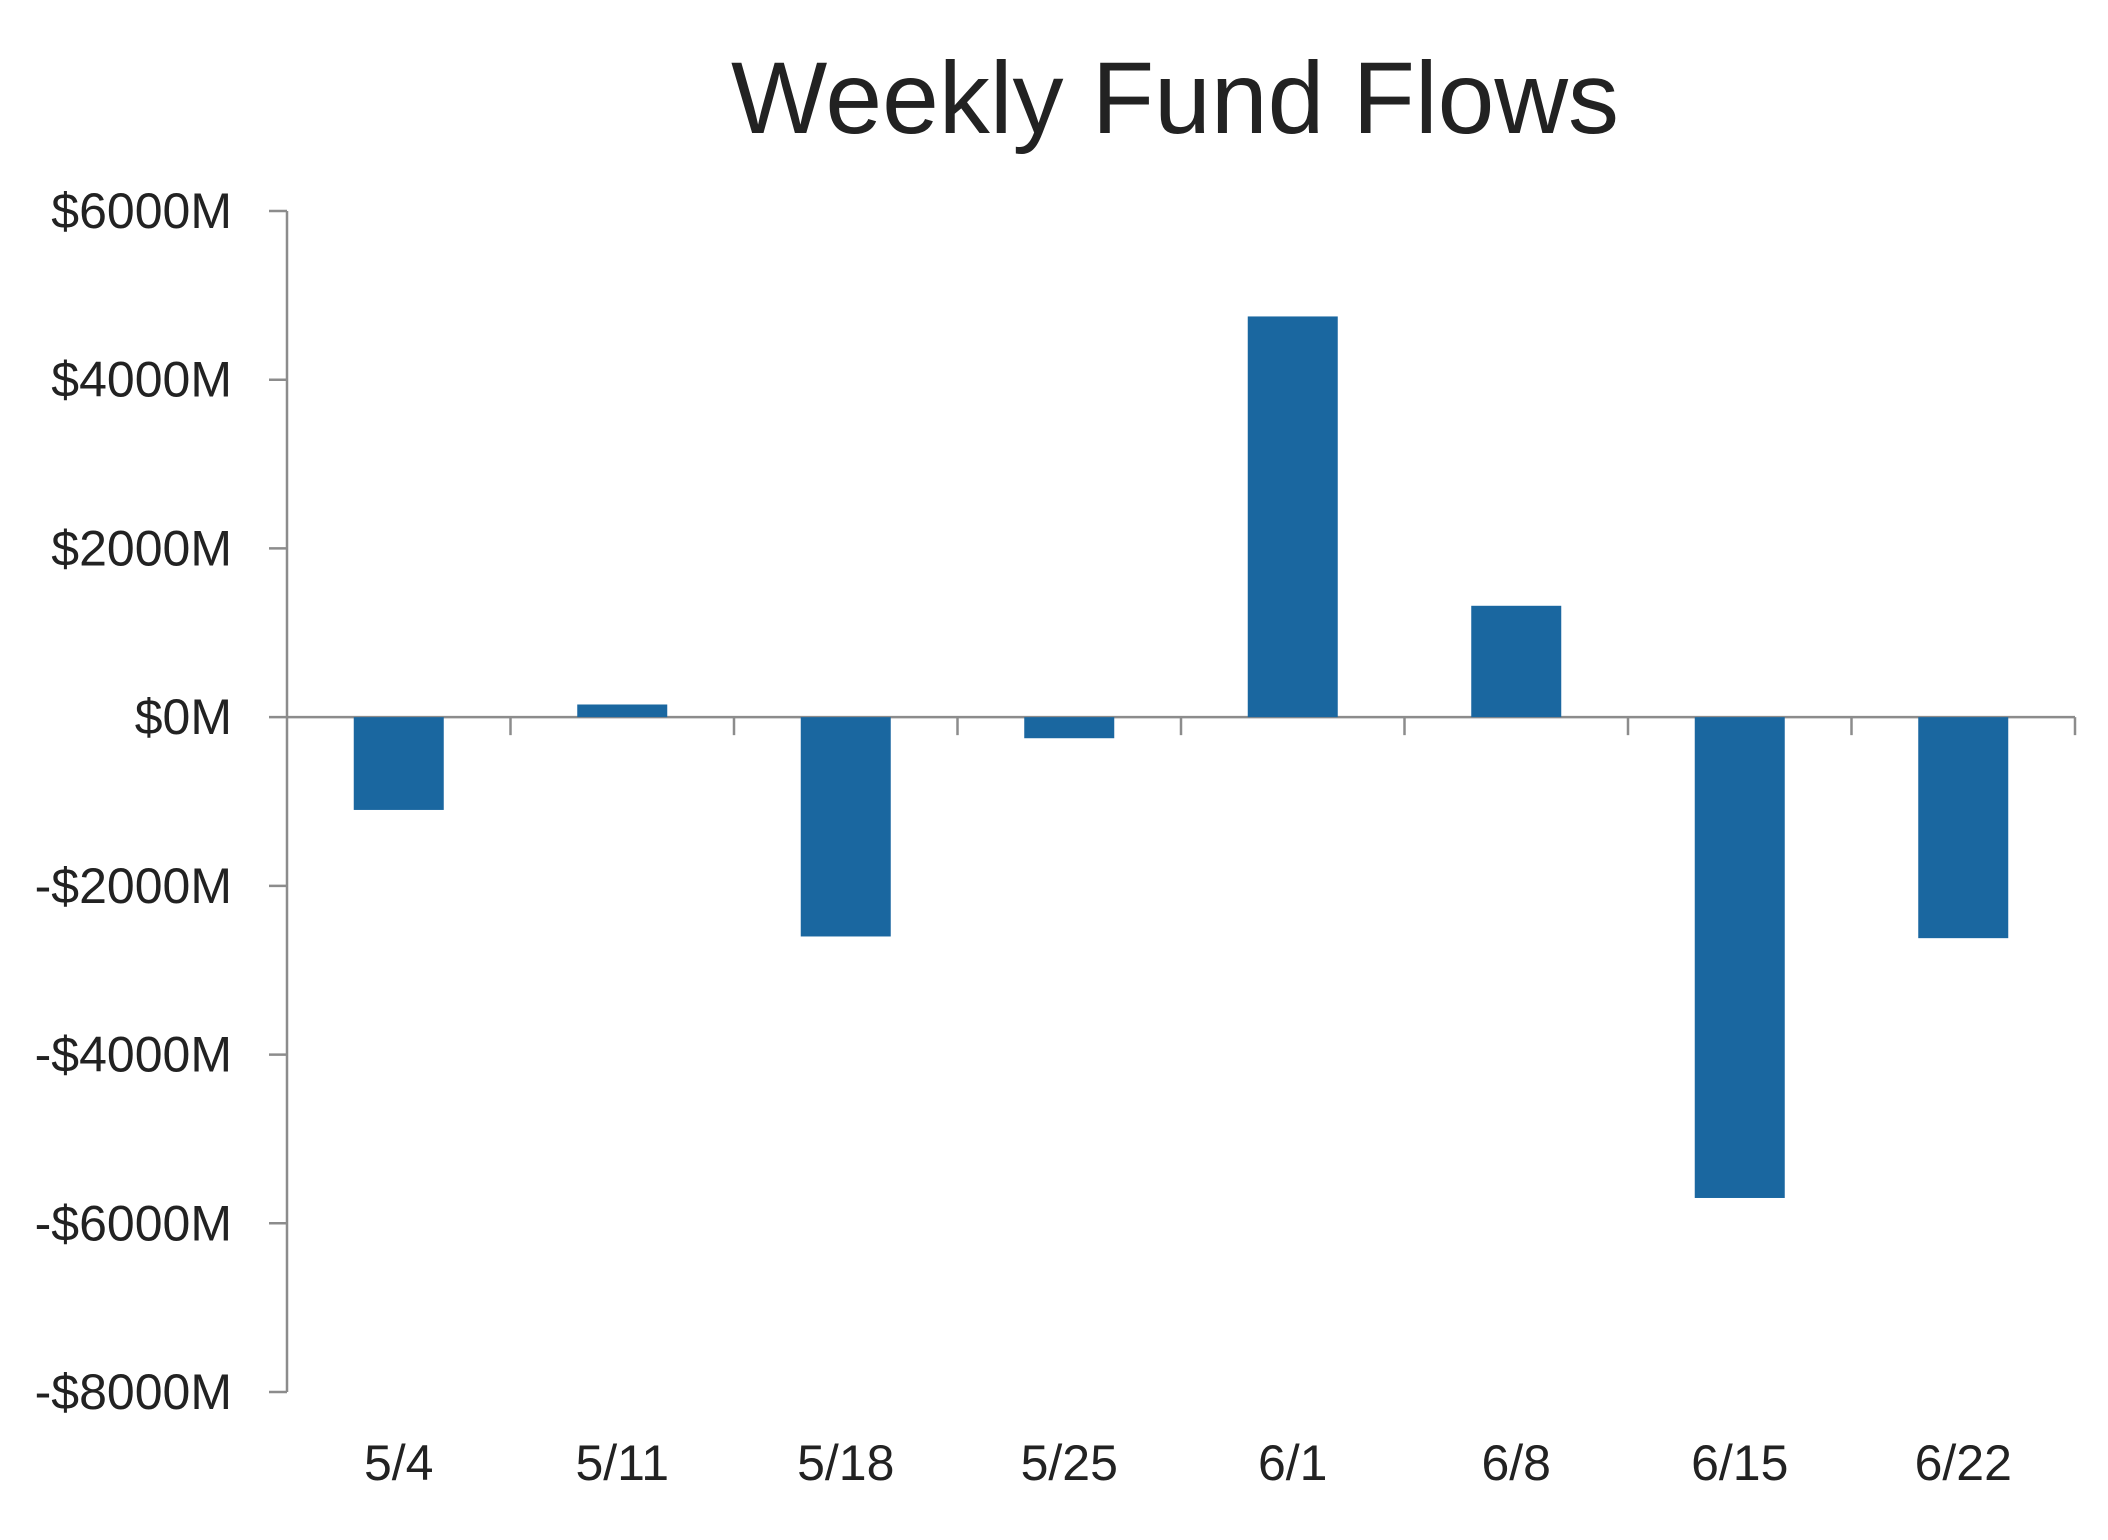 This screenshot has width=2108, height=1540. Describe the element at coordinates (399, 1463) in the screenshot. I see `x-tick-label: 5/4` at that location.